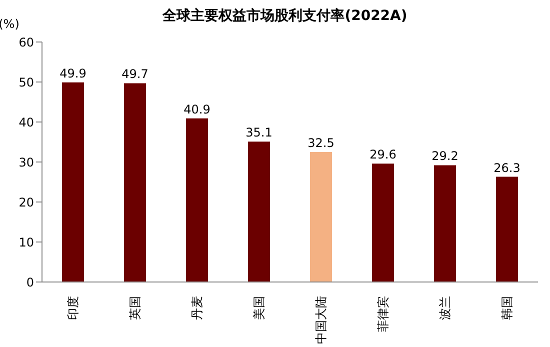 The width and height of the screenshot is (550, 347). I want to click on y-tick-label: 50, so click(26, 82).